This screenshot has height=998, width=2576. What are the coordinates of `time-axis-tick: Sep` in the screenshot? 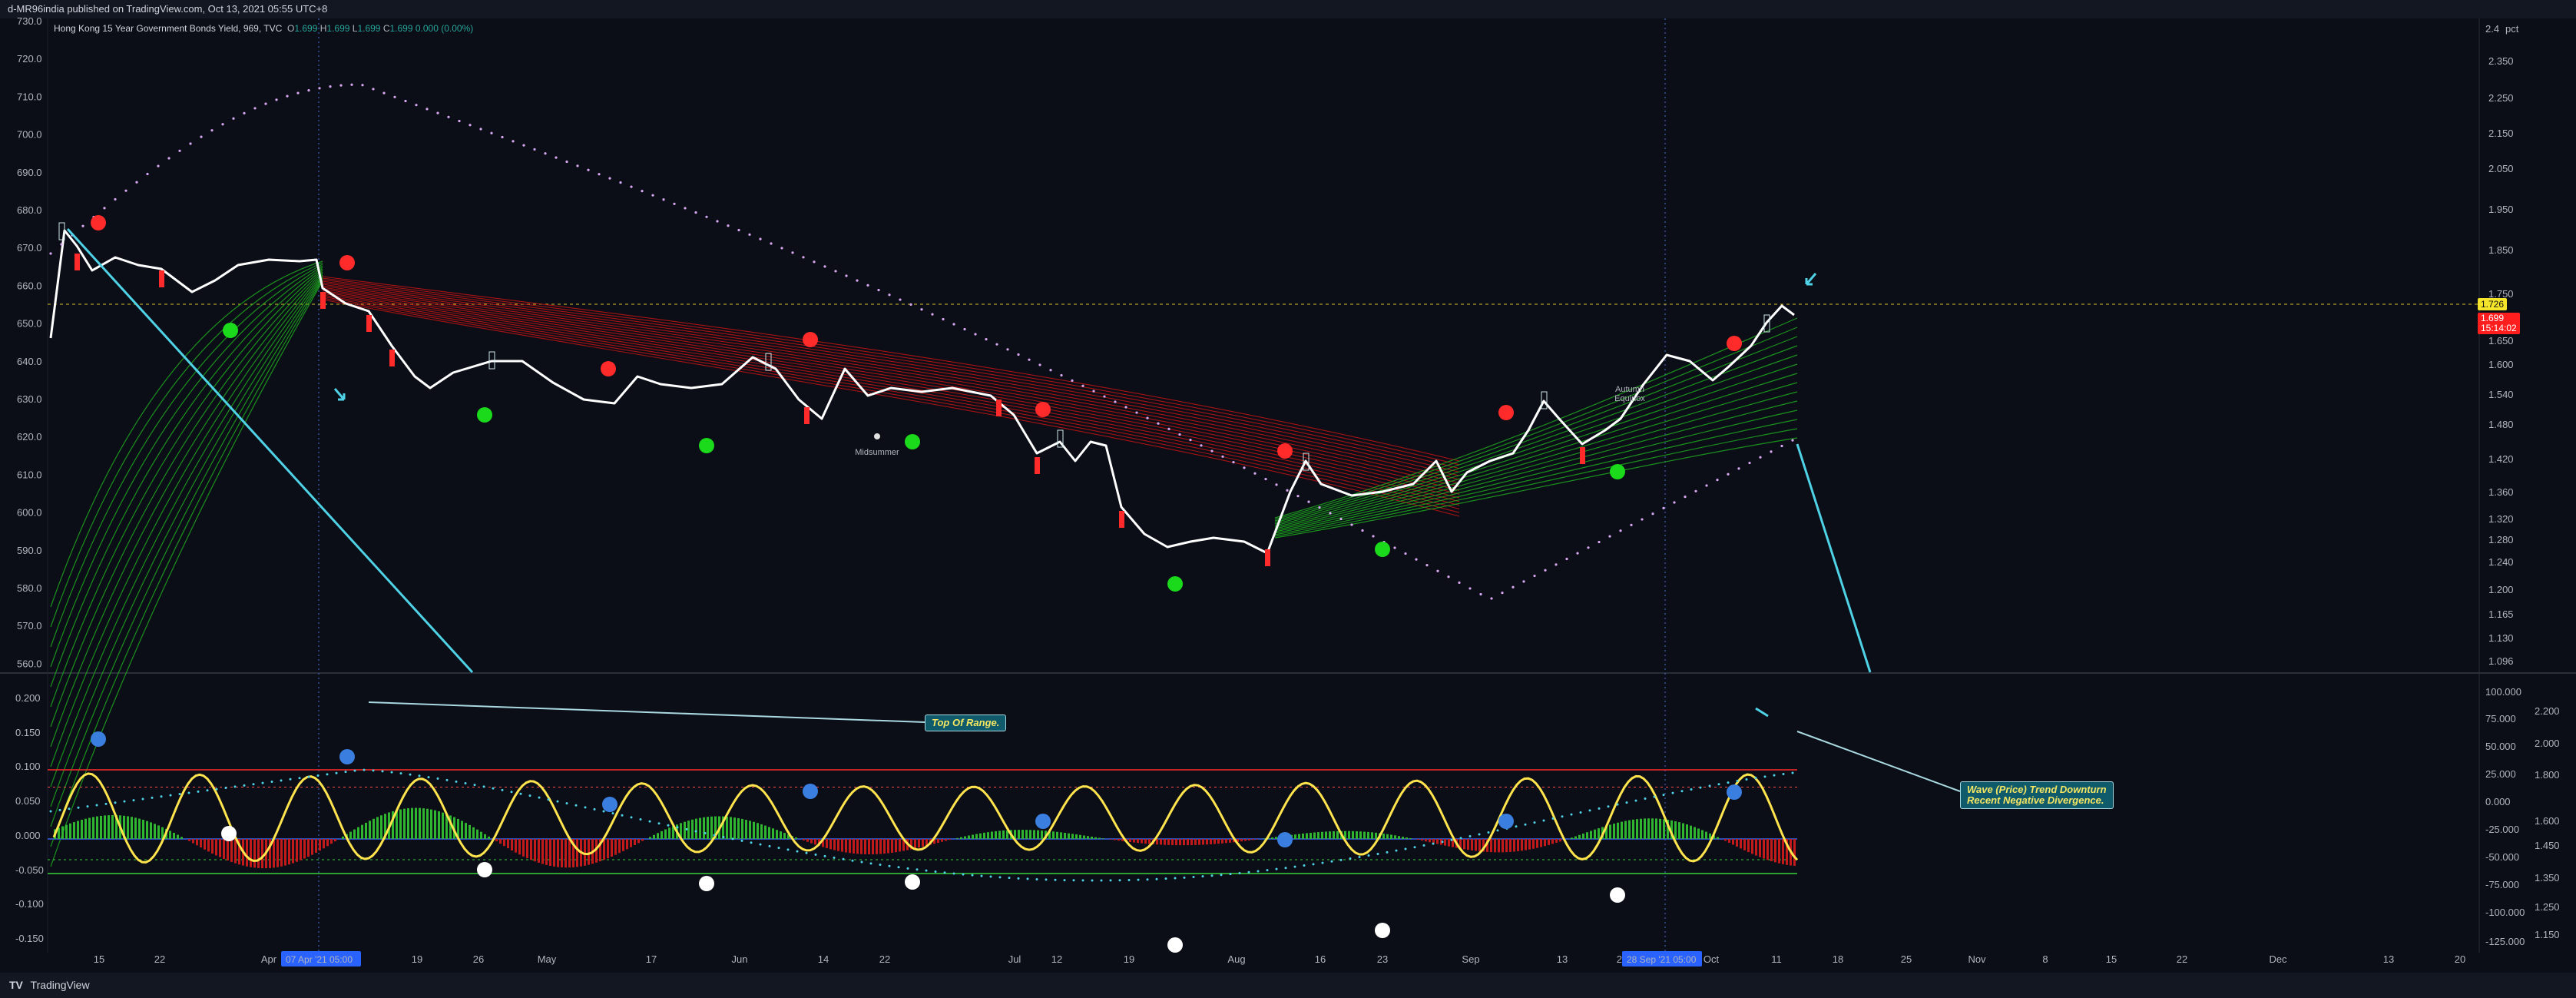 It's located at (1470, 959).